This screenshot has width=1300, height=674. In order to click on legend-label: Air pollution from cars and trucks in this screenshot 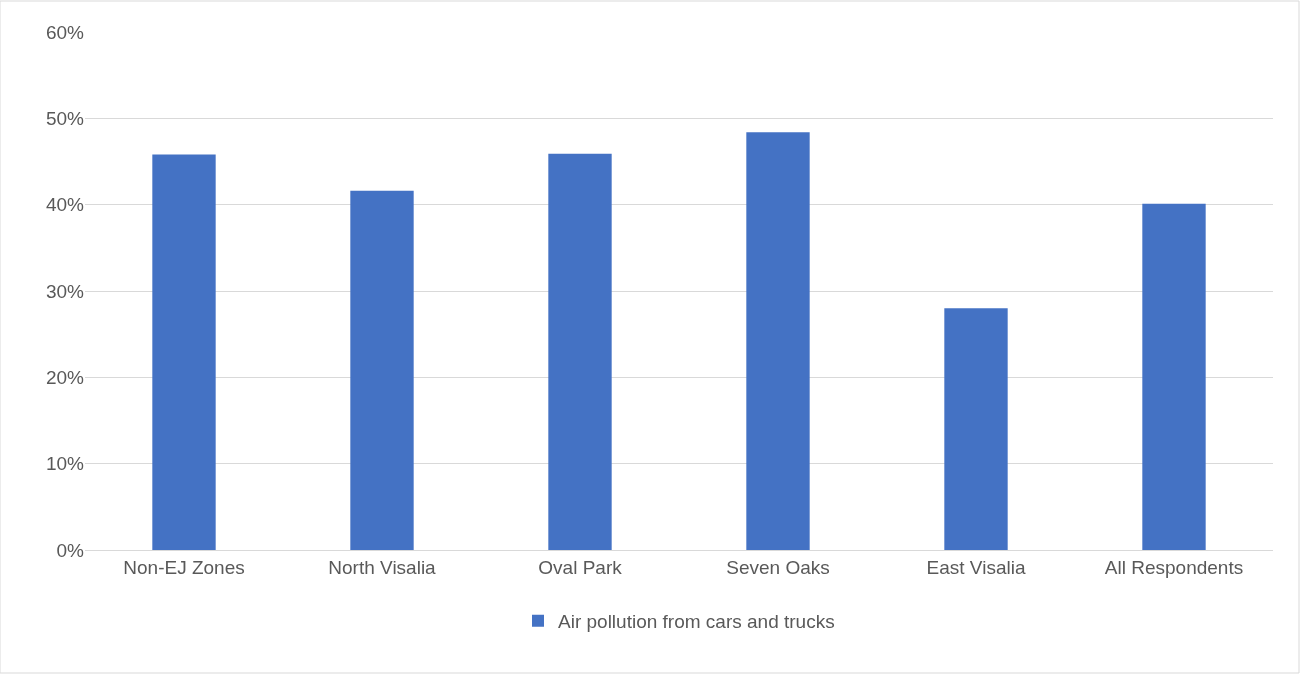, I will do `click(696, 622)`.